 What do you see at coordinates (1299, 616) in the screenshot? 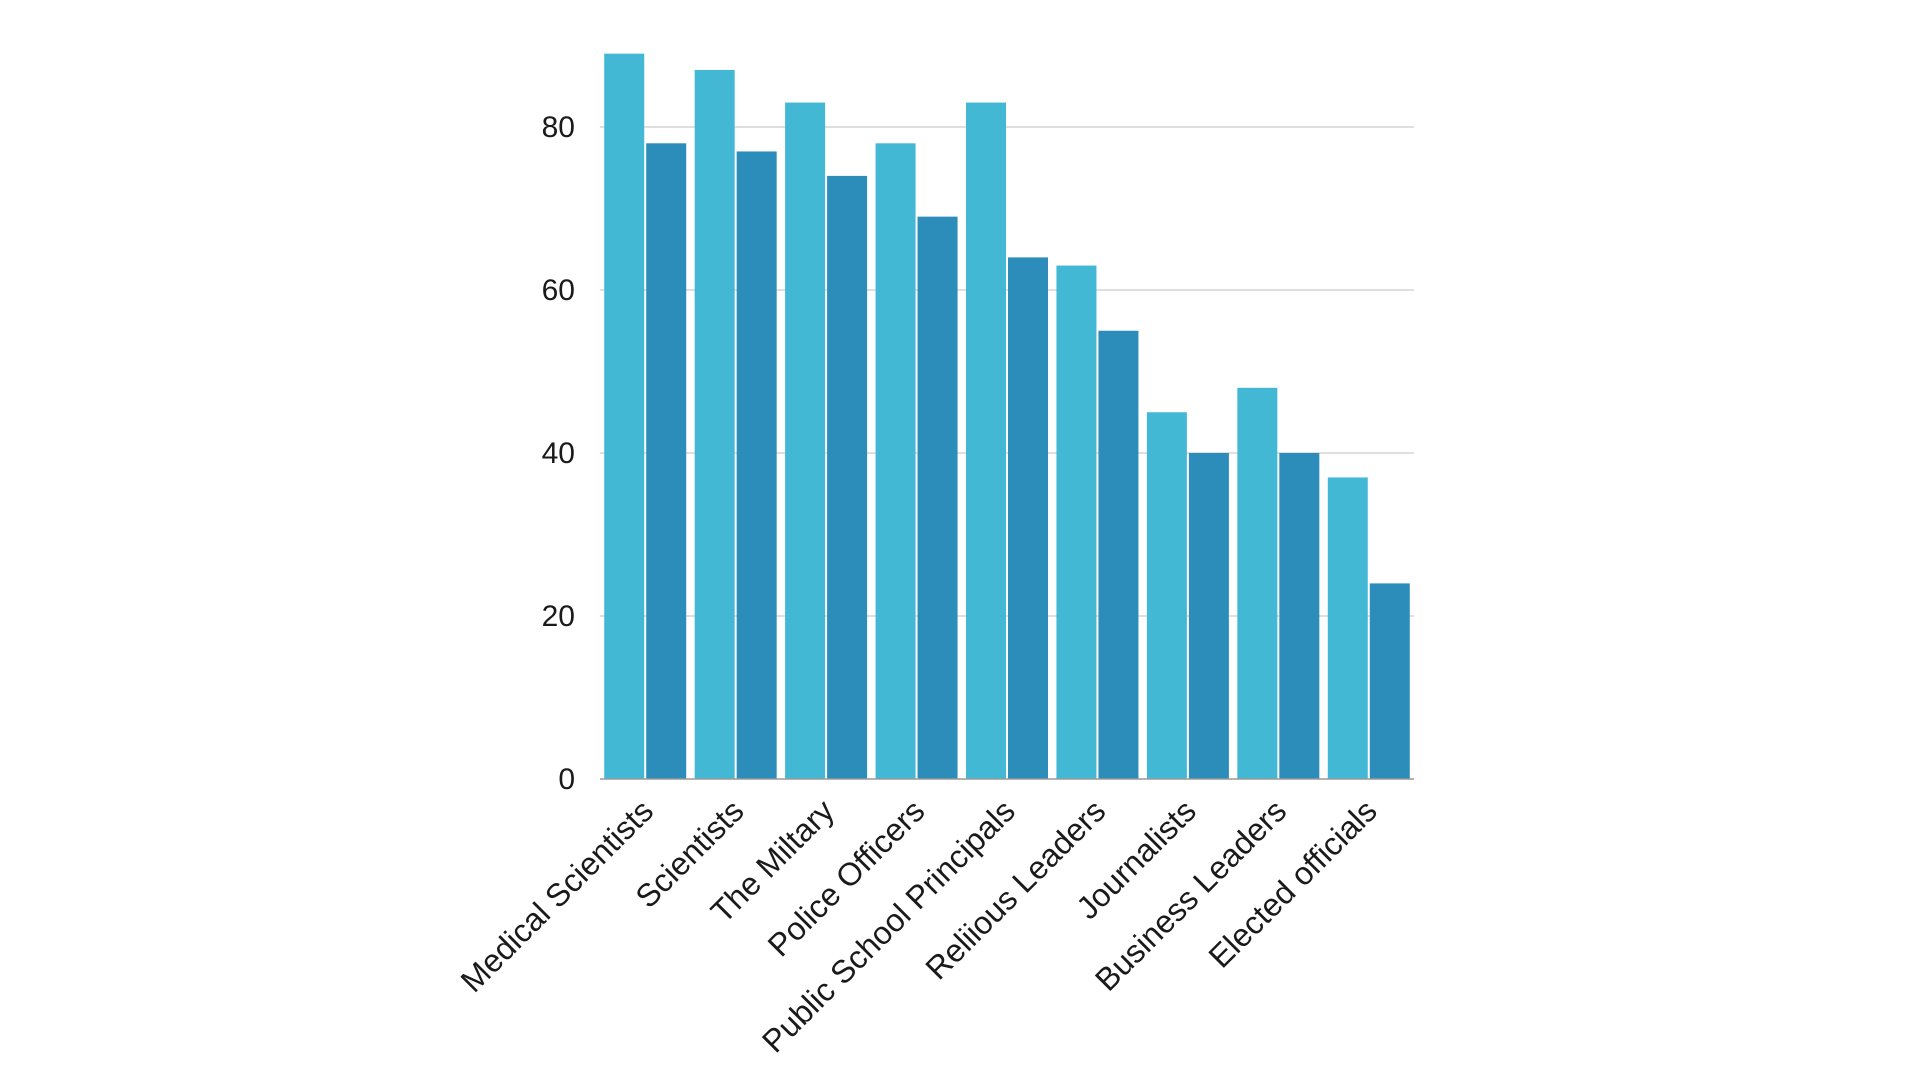
I see `bar-2-business-leaders` at bounding box center [1299, 616].